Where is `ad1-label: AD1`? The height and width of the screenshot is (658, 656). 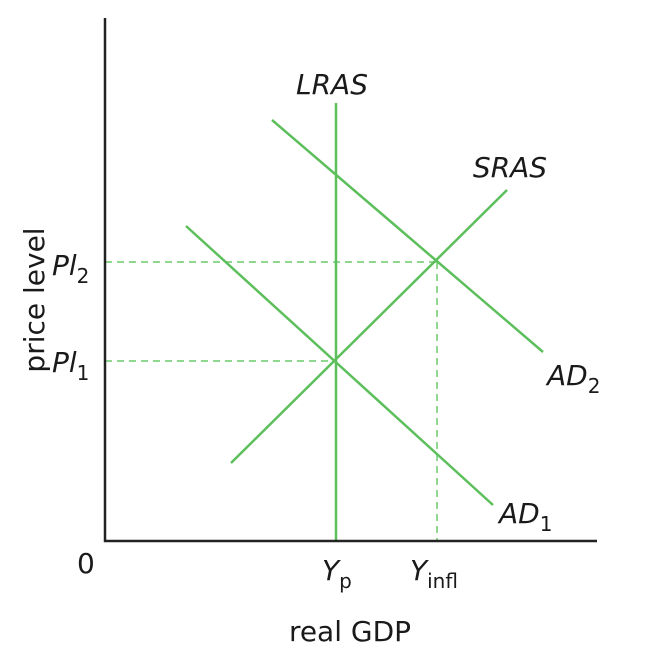 ad1-label: AD1 is located at coordinates (524, 516).